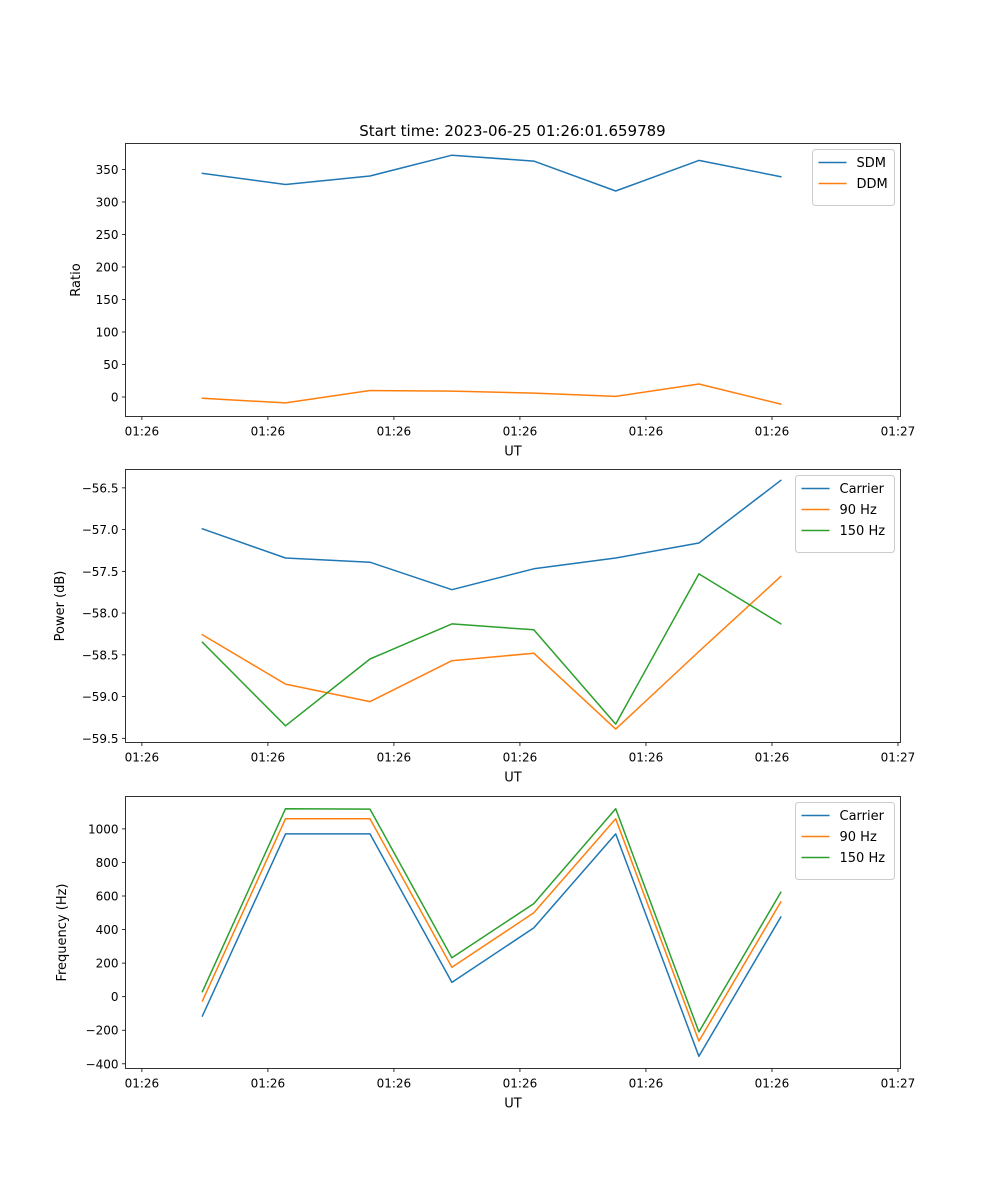 The image size is (1000, 1200). I want to click on y-tick-label: −58.5, so click(100, 655).